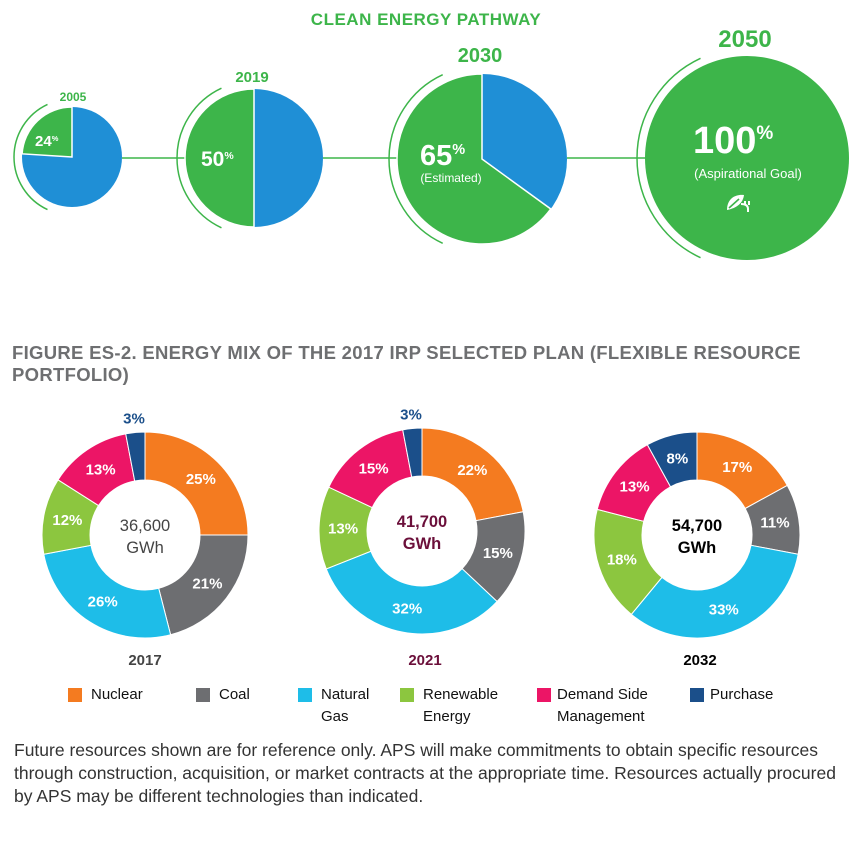 This screenshot has height=852, width=852. Describe the element at coordinates (697, 548) in the screenshot. I see `donut-unit-2032: GWh` at that location.